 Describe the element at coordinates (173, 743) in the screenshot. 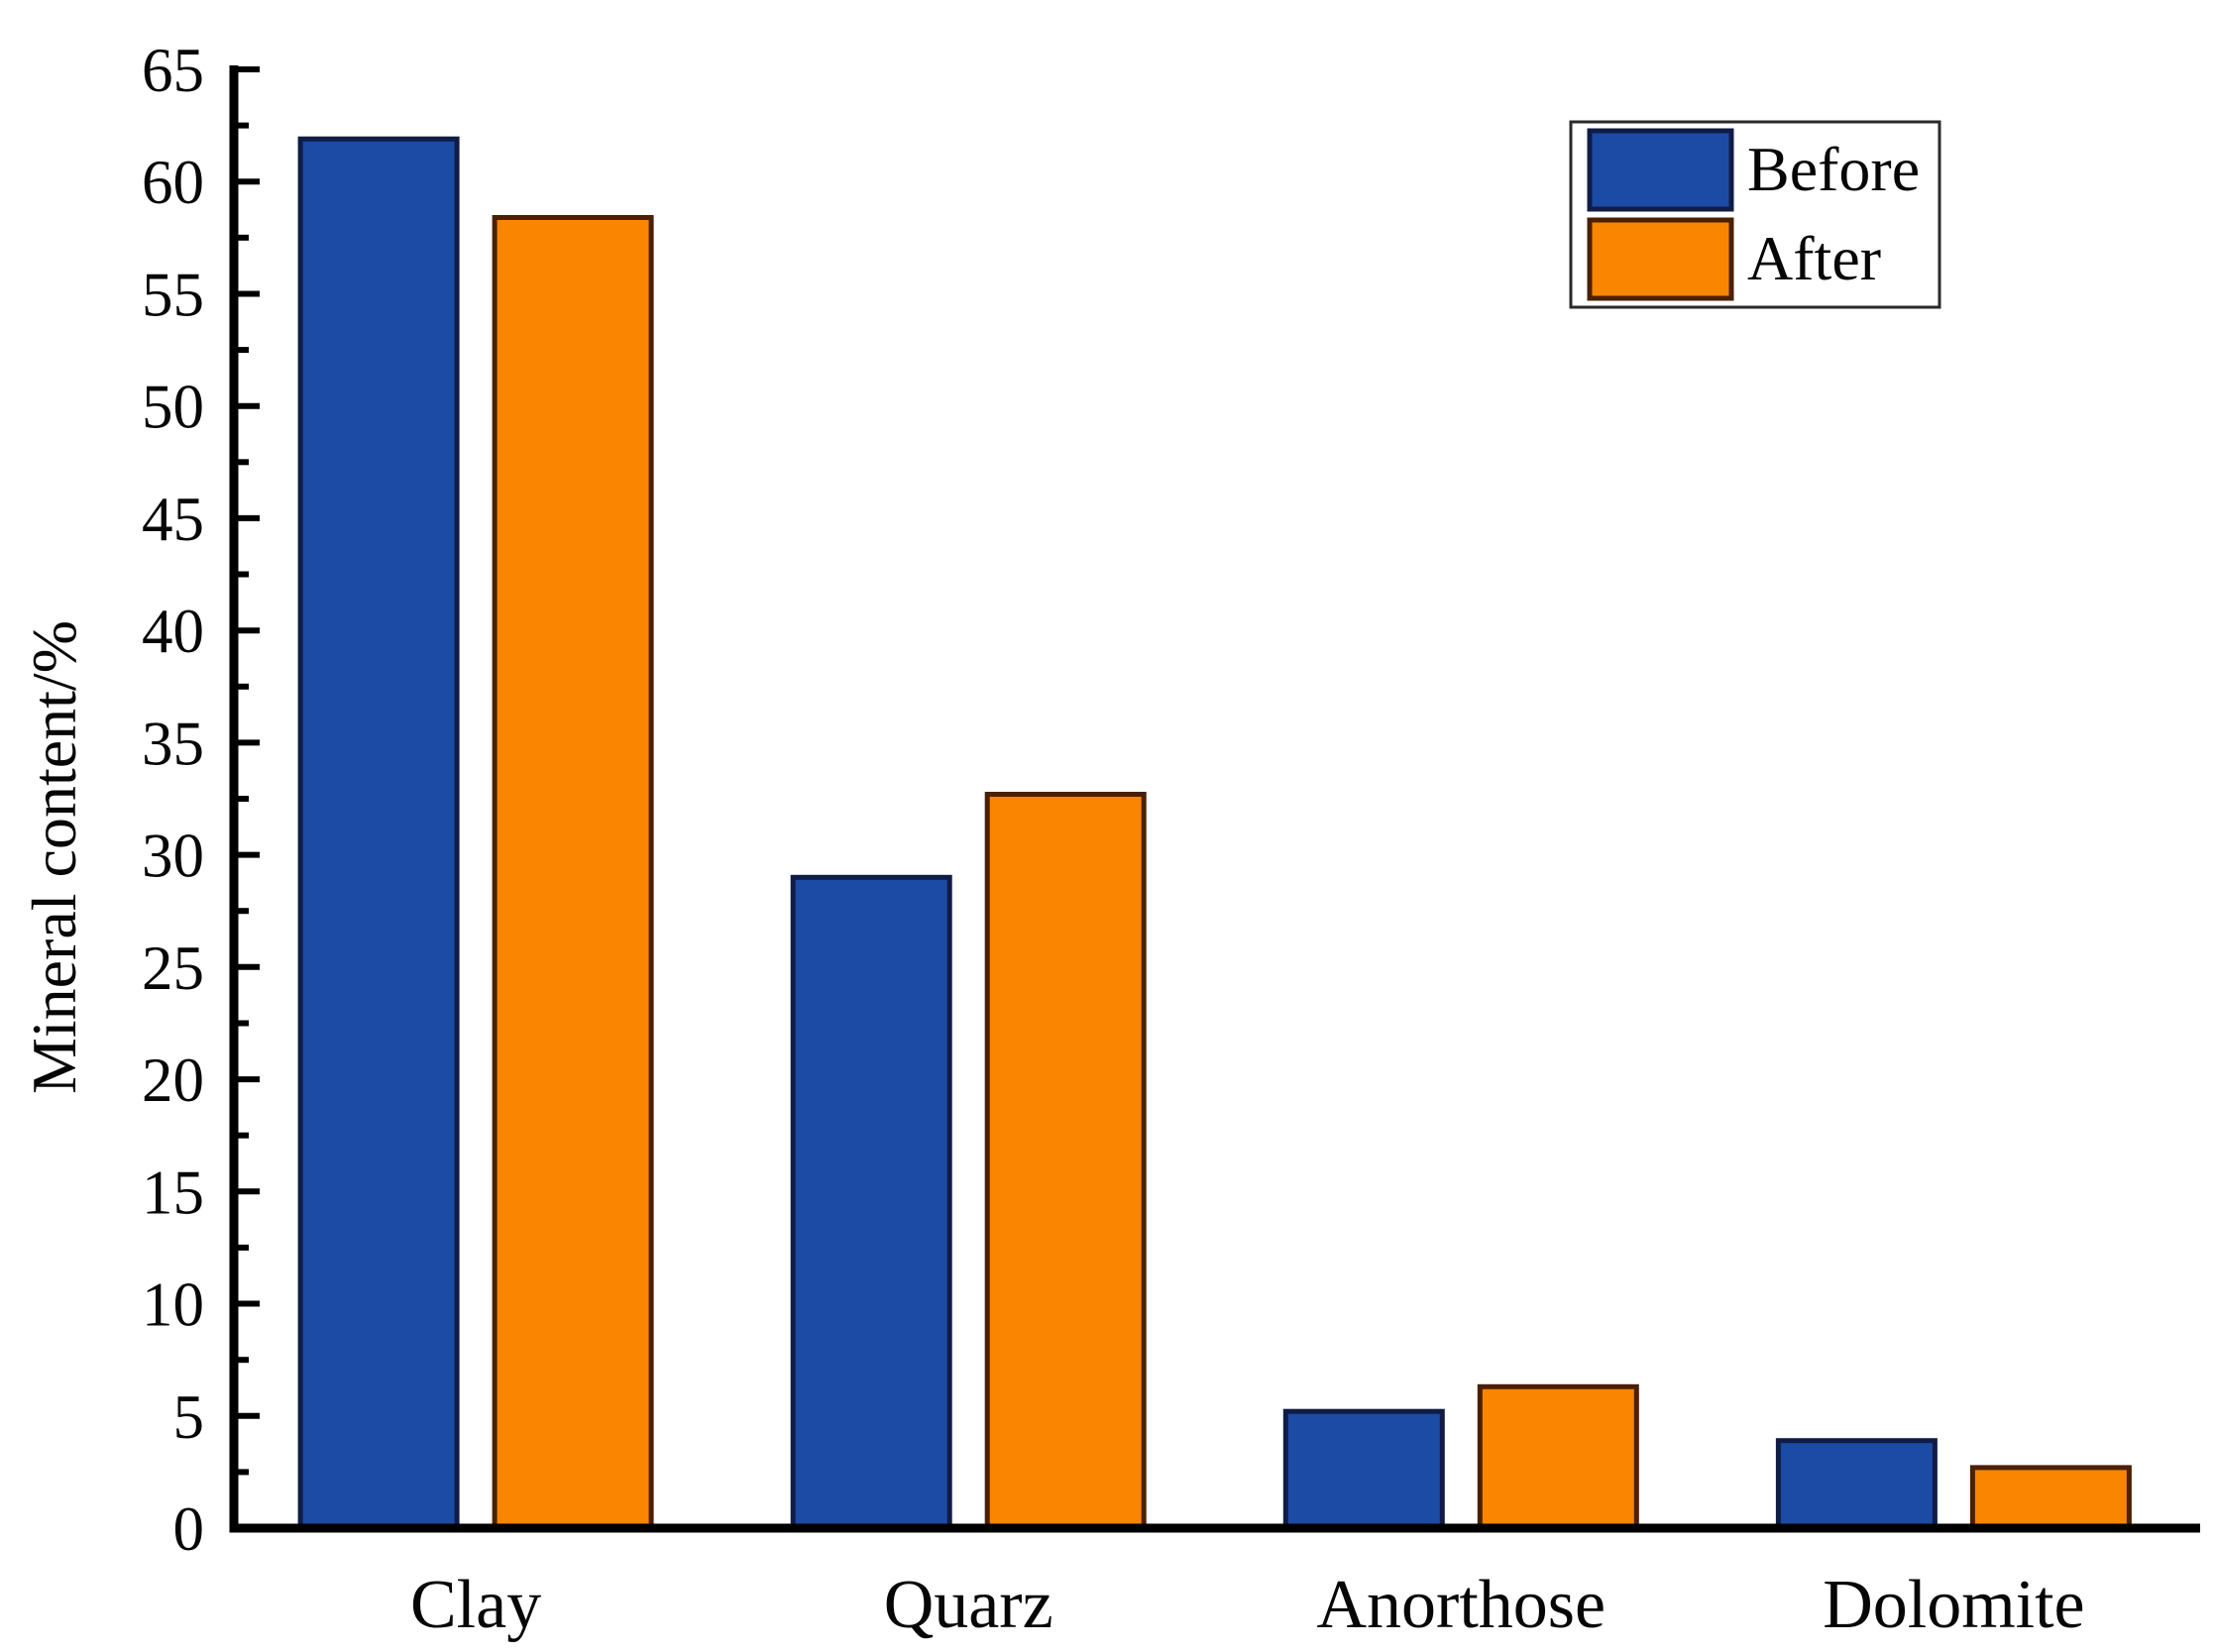

I see `y-tick-label: 35` at that location.